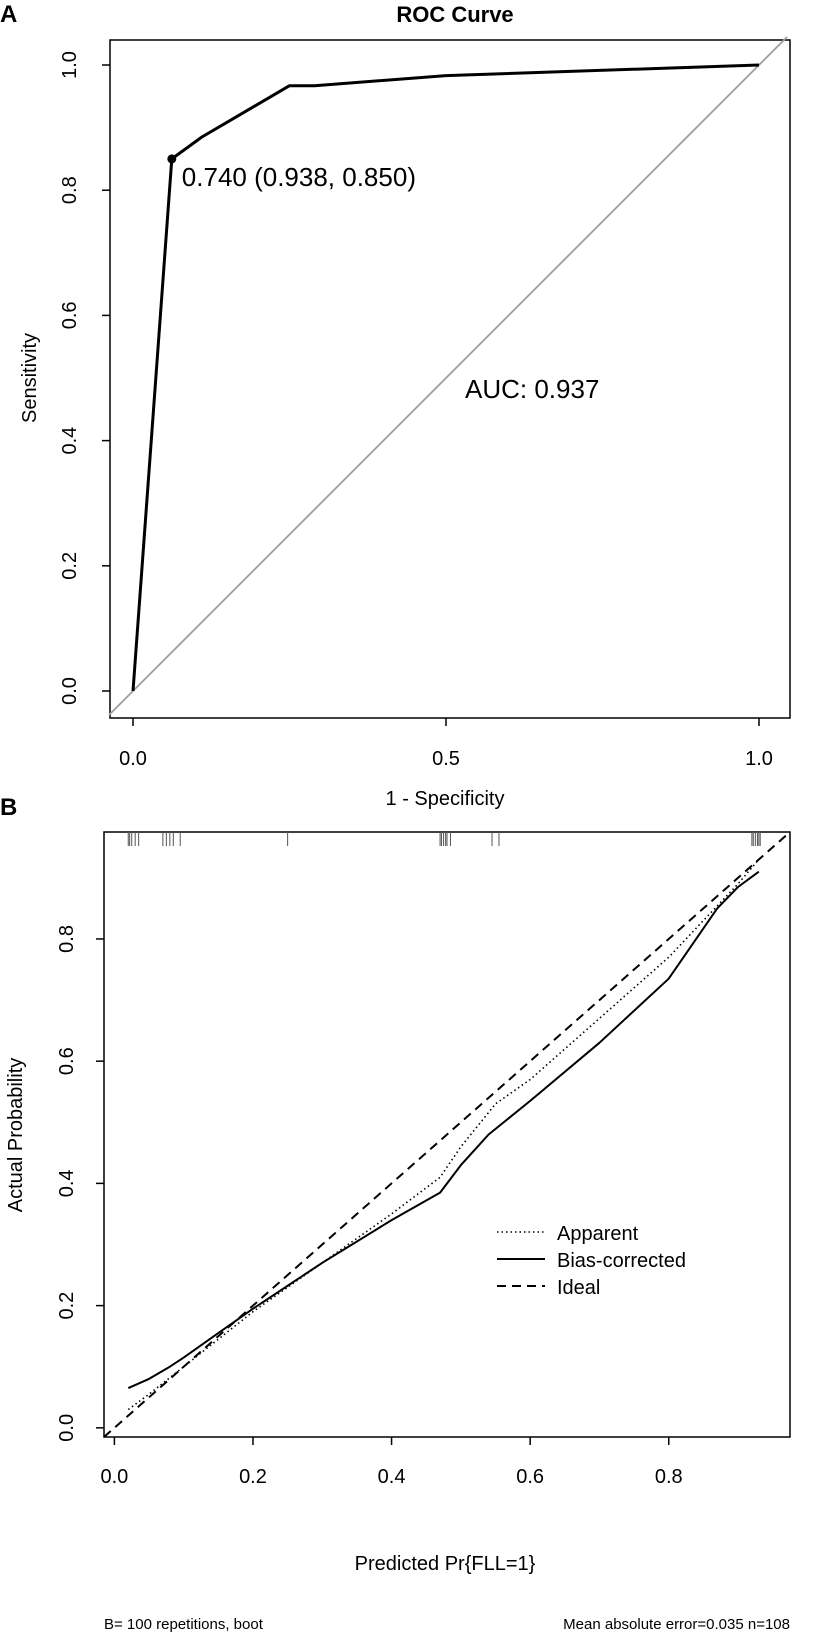  Describe the element at coordinates (299, 177) in the screenshot. I see `roc-threshold-label: 0.740 (0.938, 0.850)` at that location.